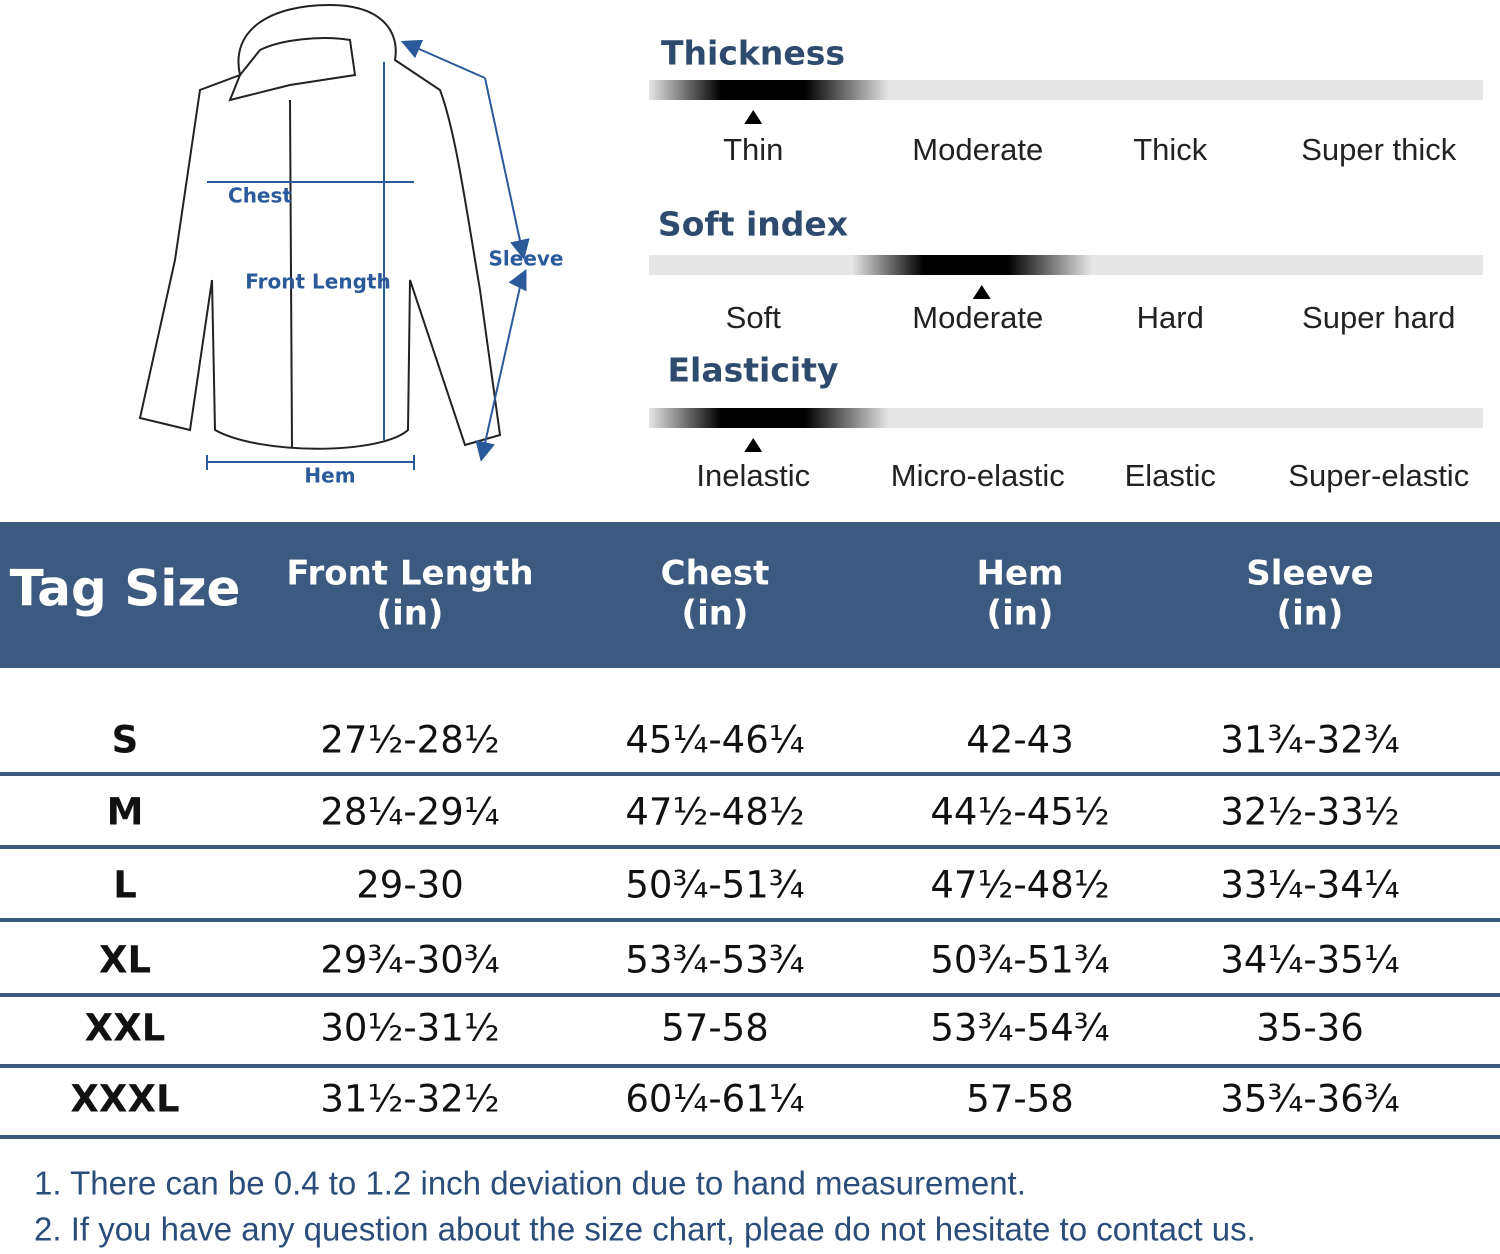 Image resolution: width=1500 pixels, height=1254 pixels. I want to click on table-cell: 27½-28½, so click(409, 740).